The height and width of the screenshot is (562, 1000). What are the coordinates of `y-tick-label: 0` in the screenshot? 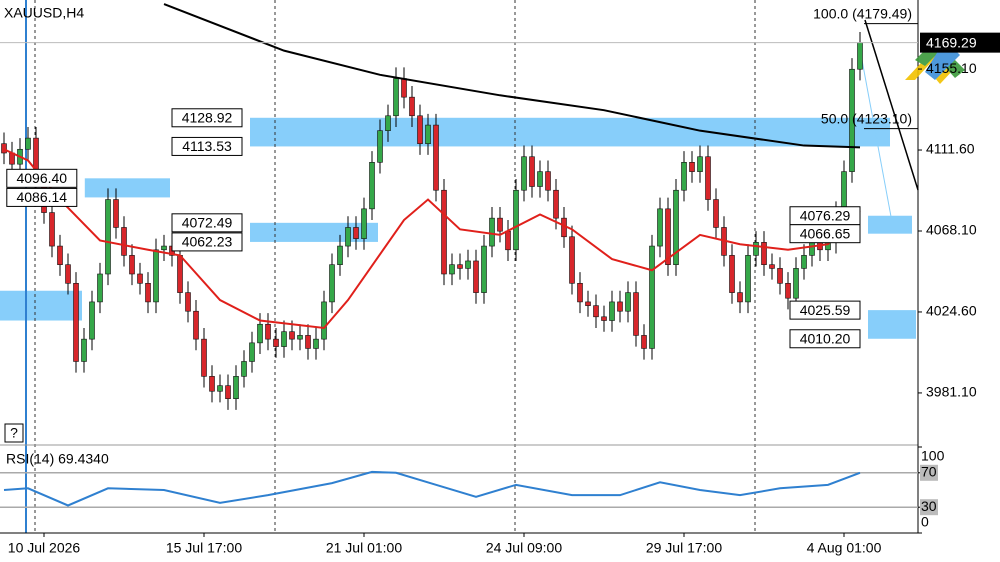 It's located at (925, 522).